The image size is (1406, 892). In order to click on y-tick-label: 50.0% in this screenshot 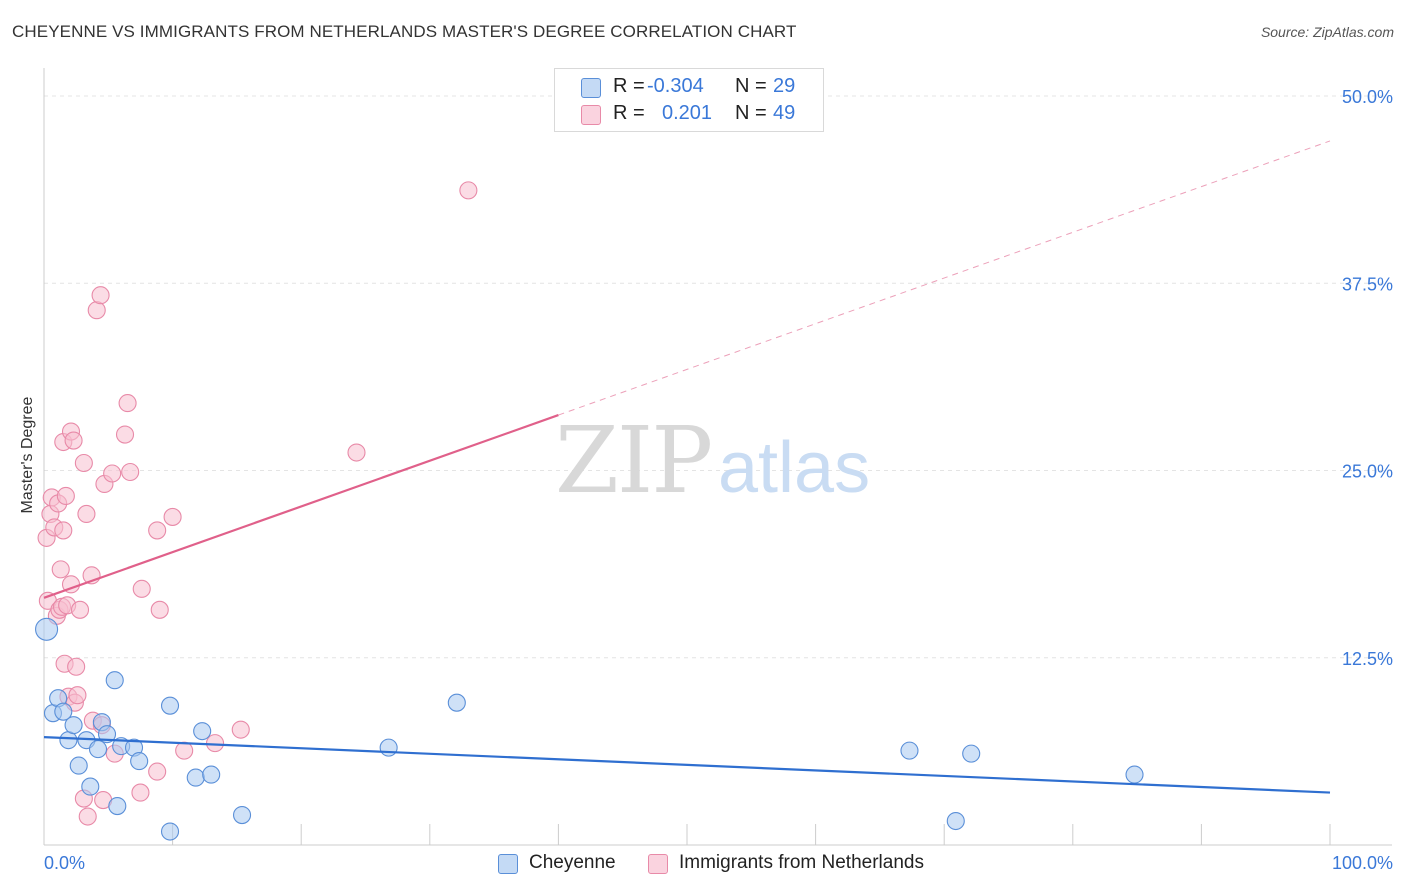, I will do `click(1367, 97)`.